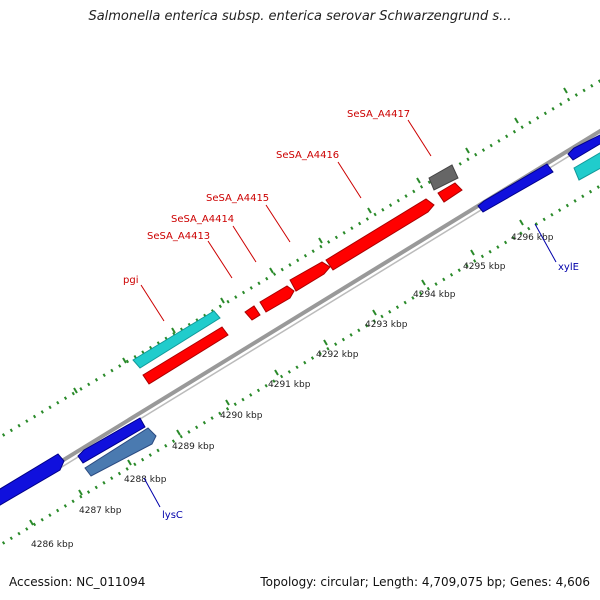  I want to click on gene-label-sesa-a4414: SeSA_A4414, so click(202, 219).